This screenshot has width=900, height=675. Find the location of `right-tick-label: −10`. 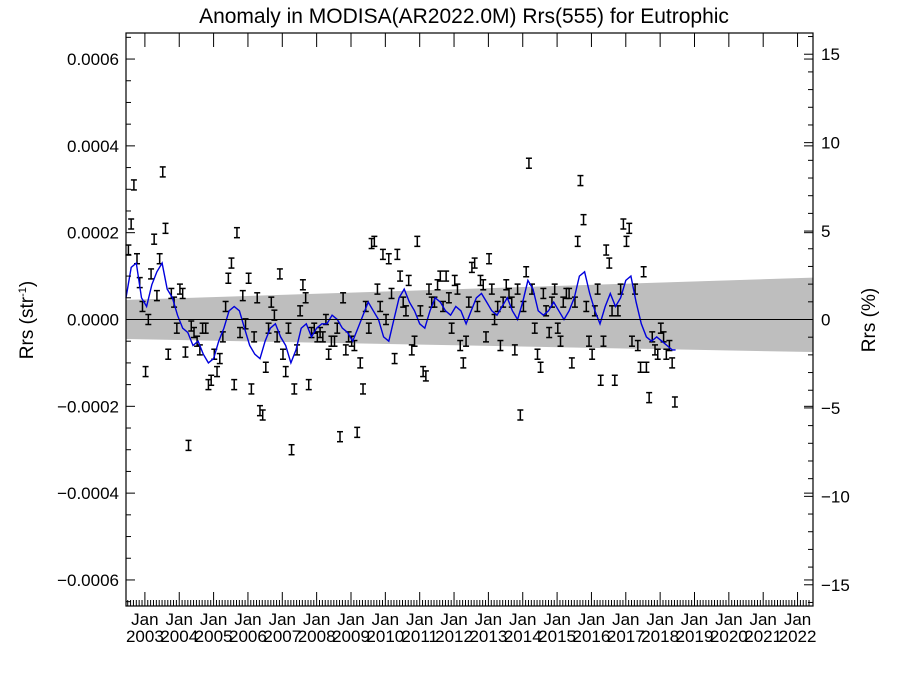

right-tick-label: −10 is located at coordinates (835, 496).